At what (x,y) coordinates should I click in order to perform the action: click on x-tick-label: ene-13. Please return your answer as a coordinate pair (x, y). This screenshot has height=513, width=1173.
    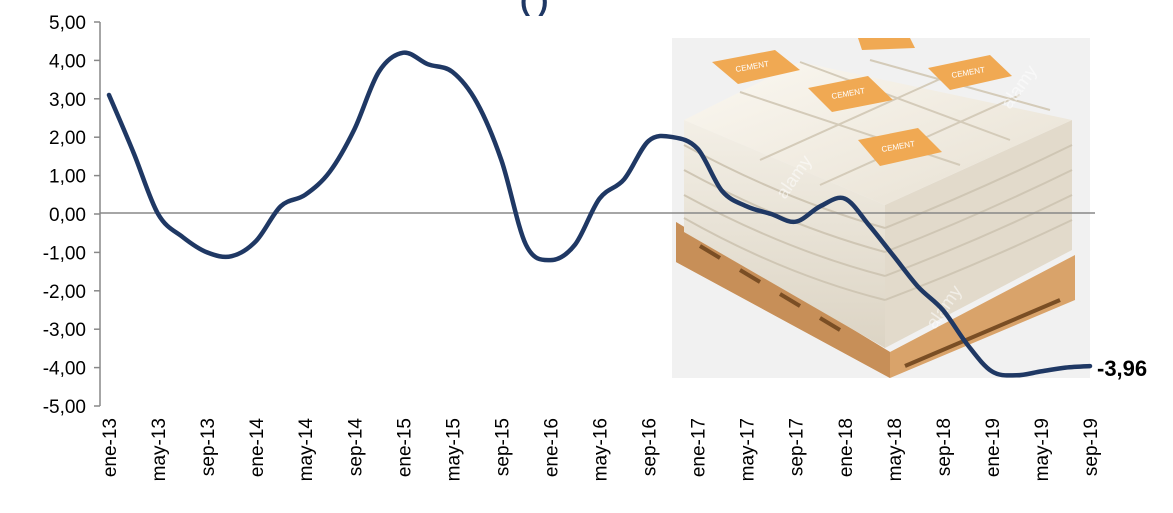
    Looking at the image, I should click on (110, 447).